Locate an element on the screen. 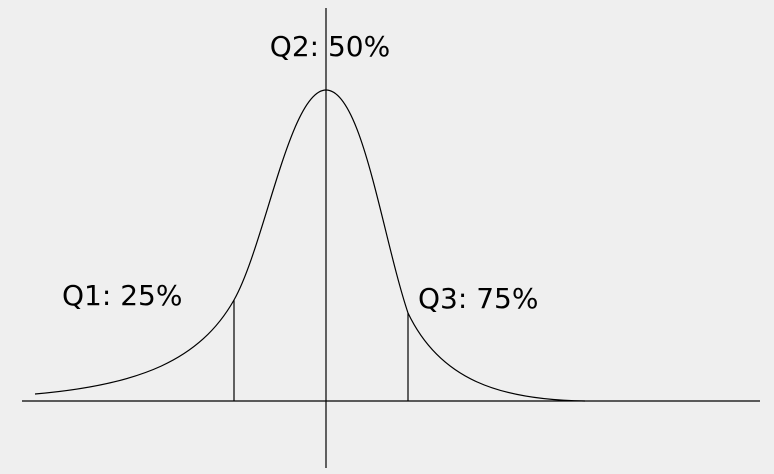 The image size is (774, 474). q2-label: Q2: 50% is located at coordinates (330, 46).